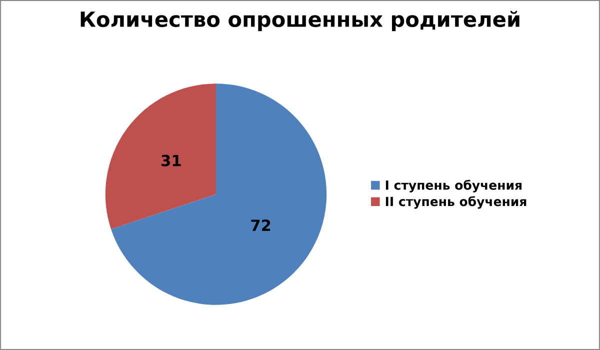 The image size is (600, 350). Describe the element at coordinates (456, 202) in the screenshot. I see `legend-label: II ступень обучения` at that location.